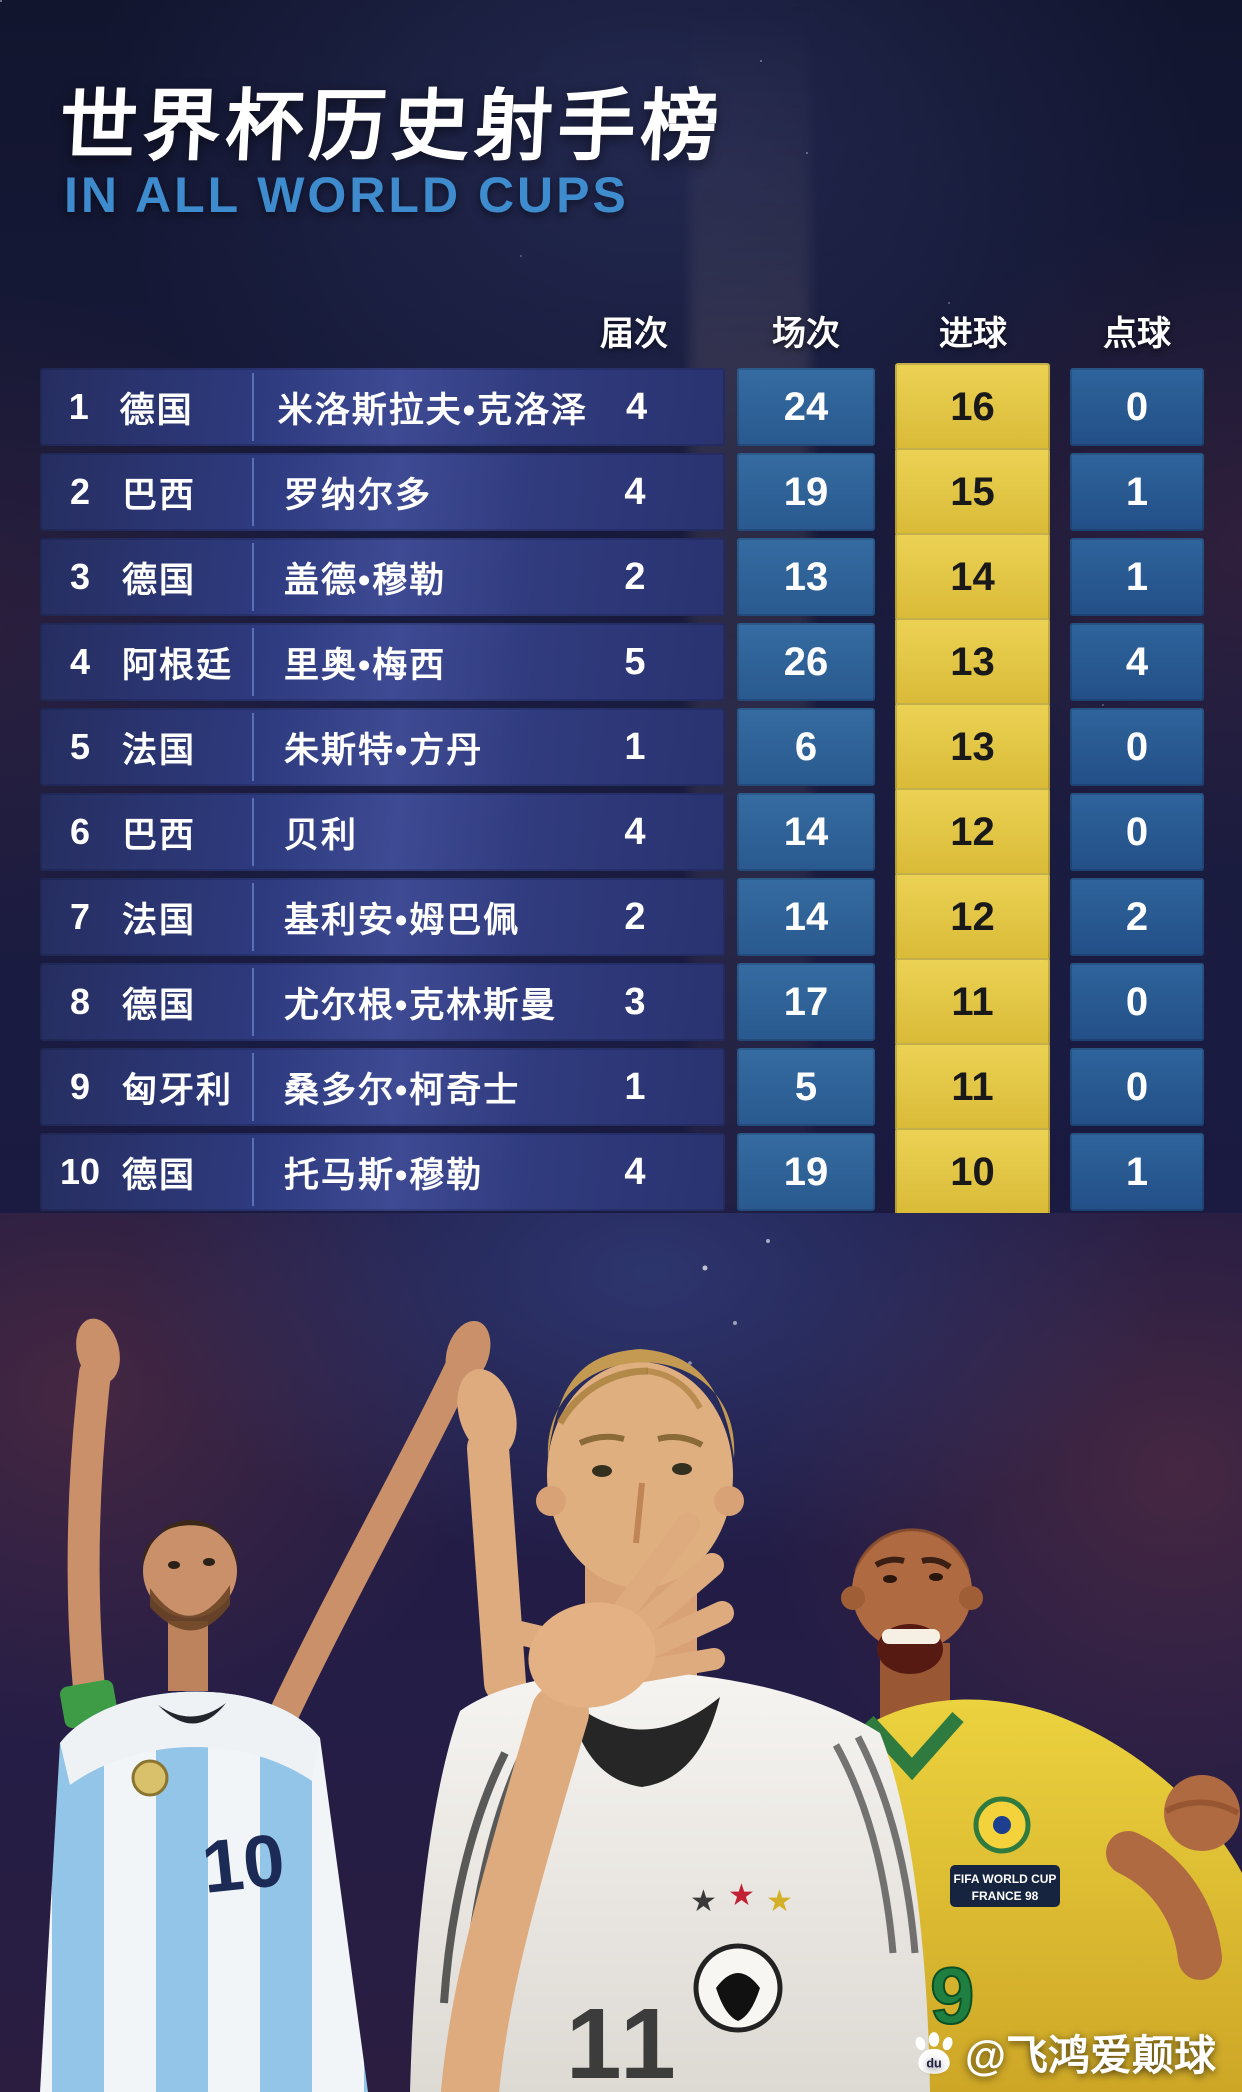 The width and height of the screenshot is (1242, 2092). What do you see at coordinates (358, 495) in the screenshot?
I see `player-name: 罗纳尔多` at bounding box center [358, 495].